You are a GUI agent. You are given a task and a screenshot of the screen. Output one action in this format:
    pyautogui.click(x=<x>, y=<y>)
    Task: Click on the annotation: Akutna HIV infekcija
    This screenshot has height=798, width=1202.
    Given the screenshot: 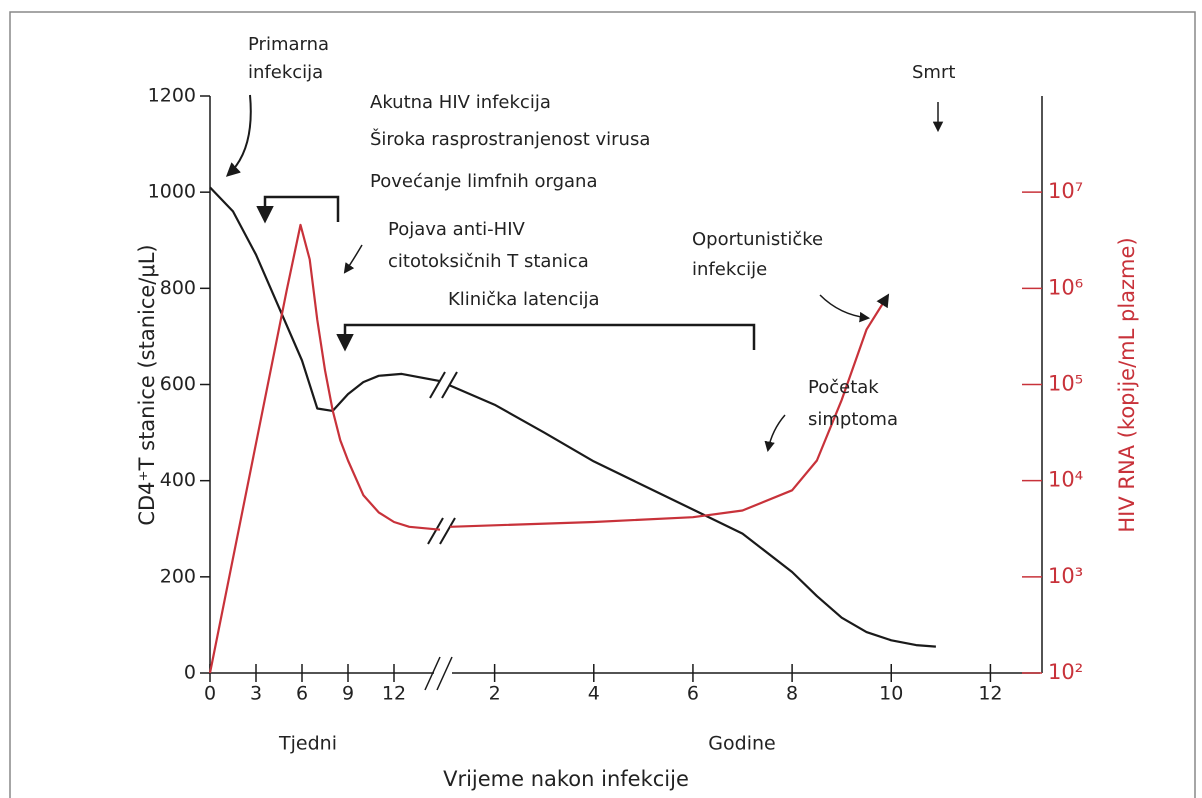 What is the action you would take?
    pyautogui.click(x=460, y=102)
    